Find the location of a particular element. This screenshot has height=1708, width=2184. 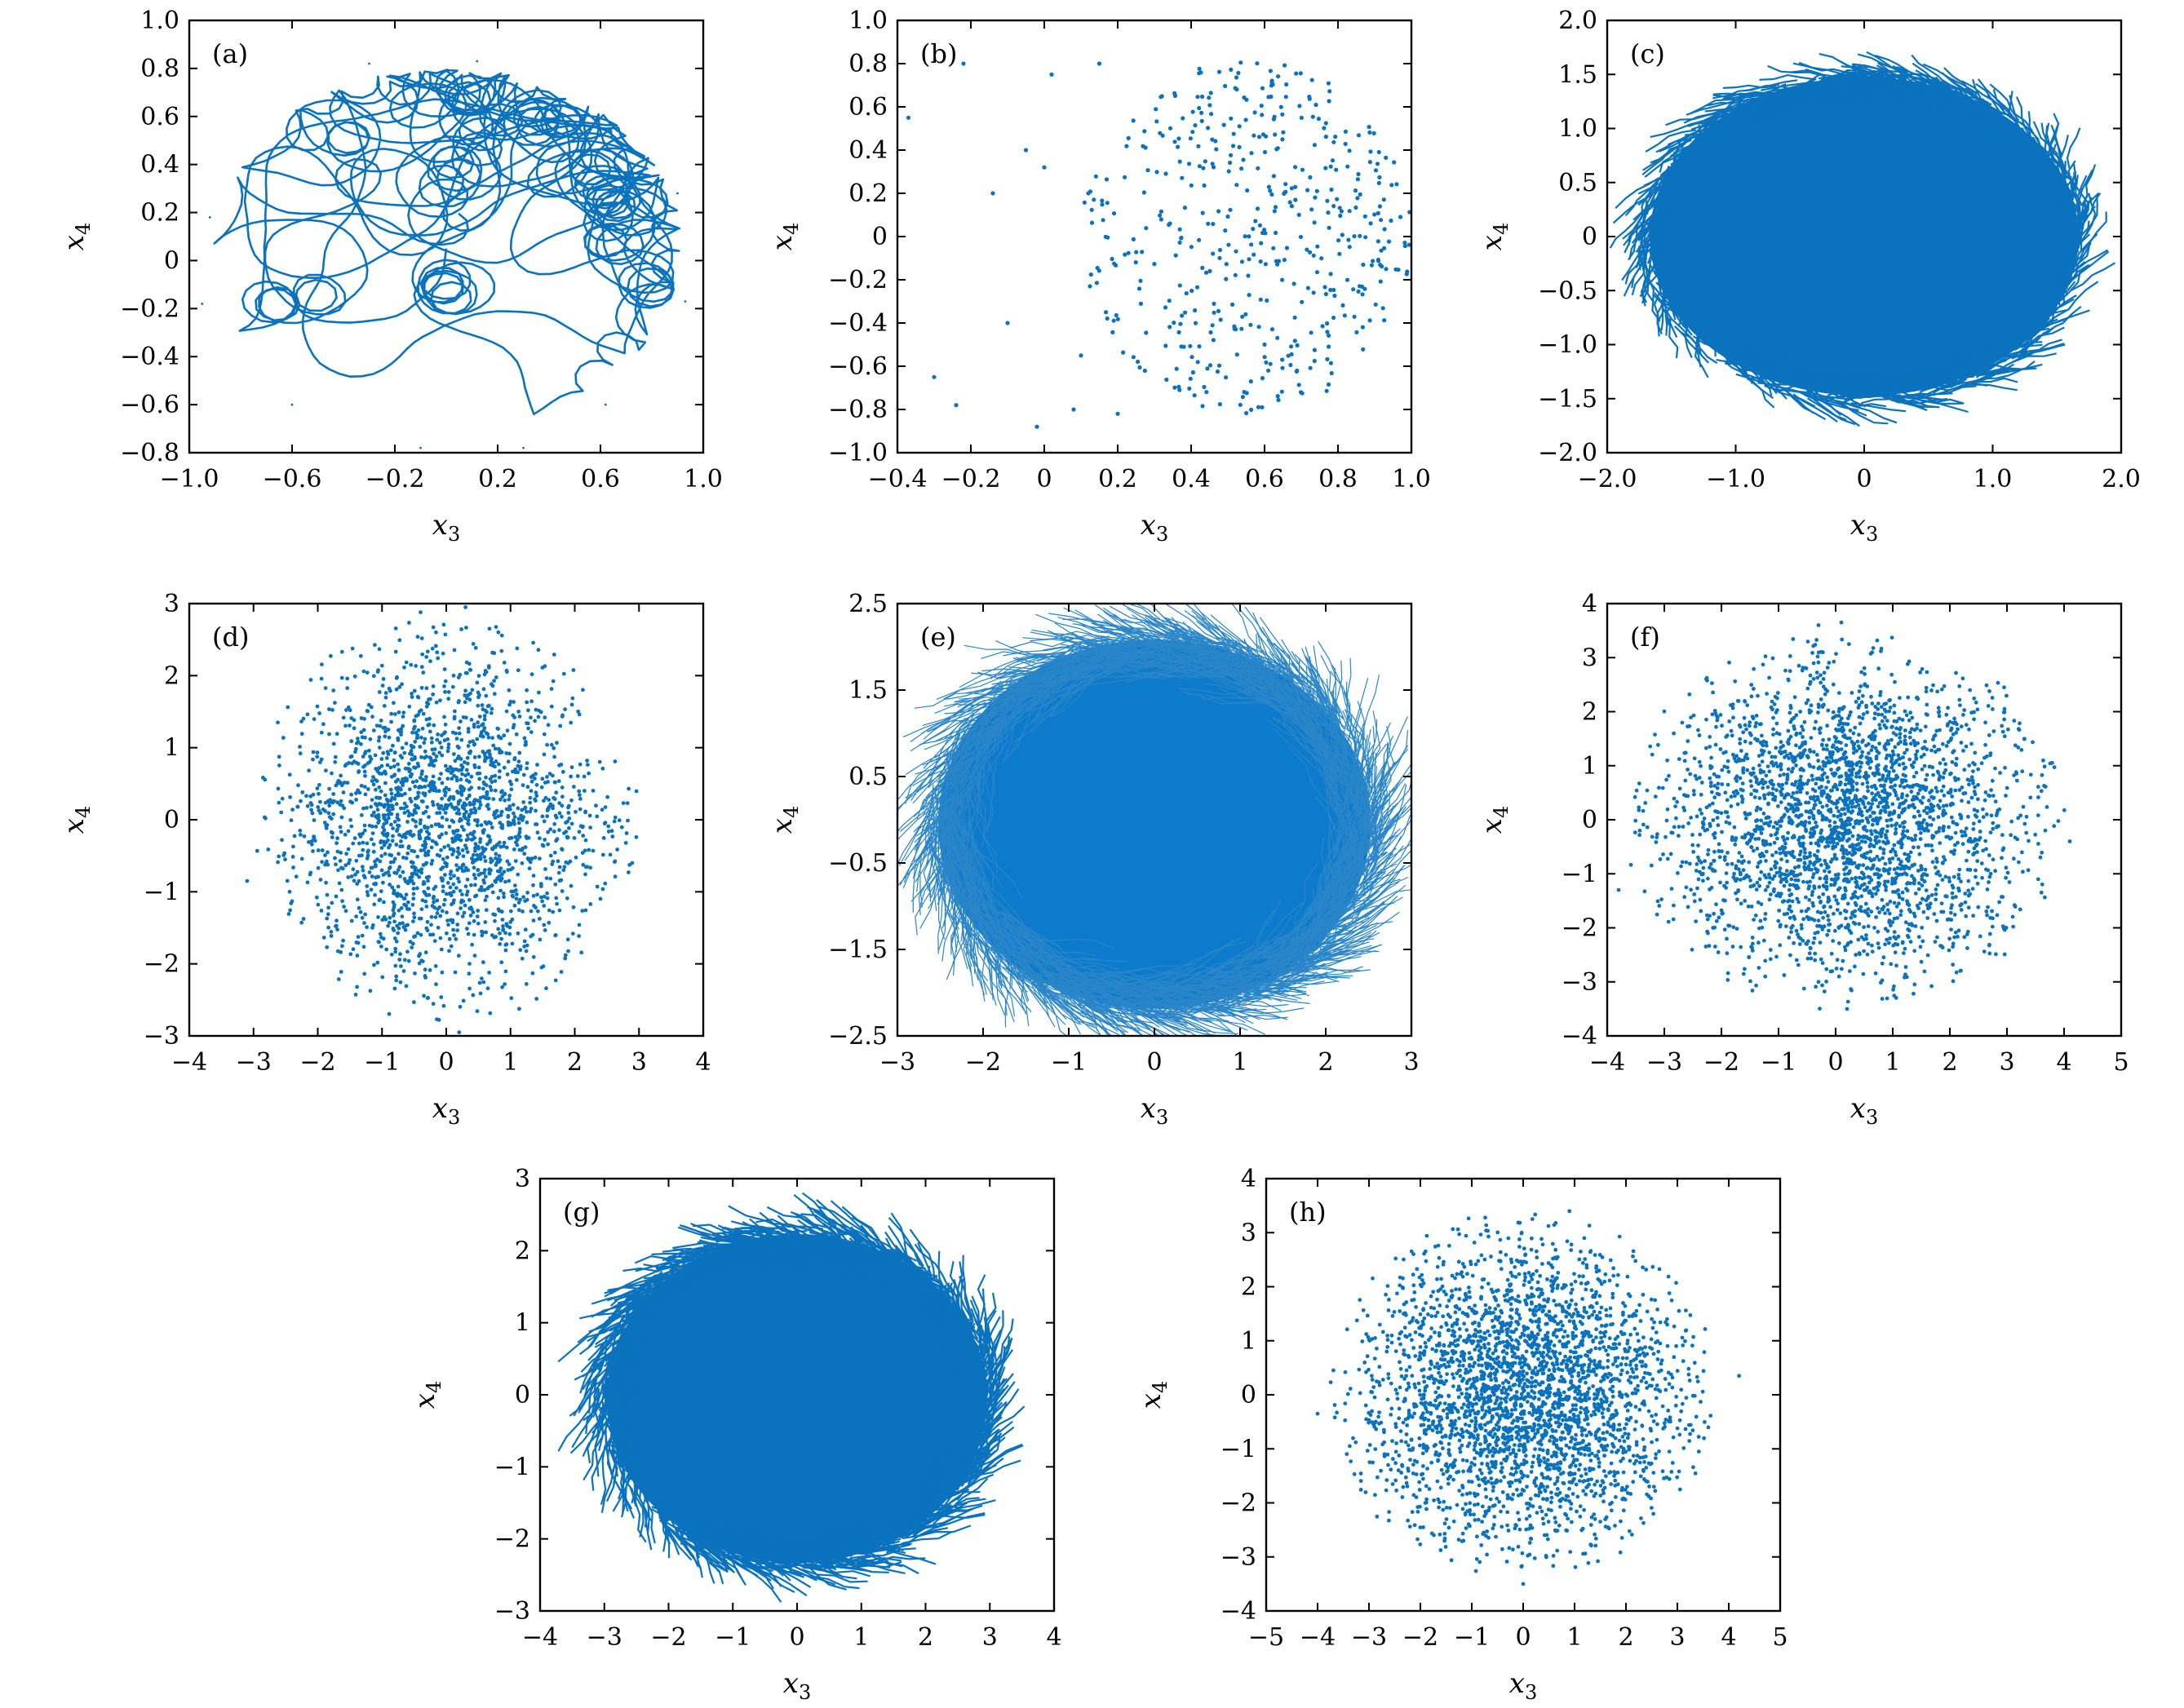

y-tick-label: −0.6 is located at coordinates (150, 405).